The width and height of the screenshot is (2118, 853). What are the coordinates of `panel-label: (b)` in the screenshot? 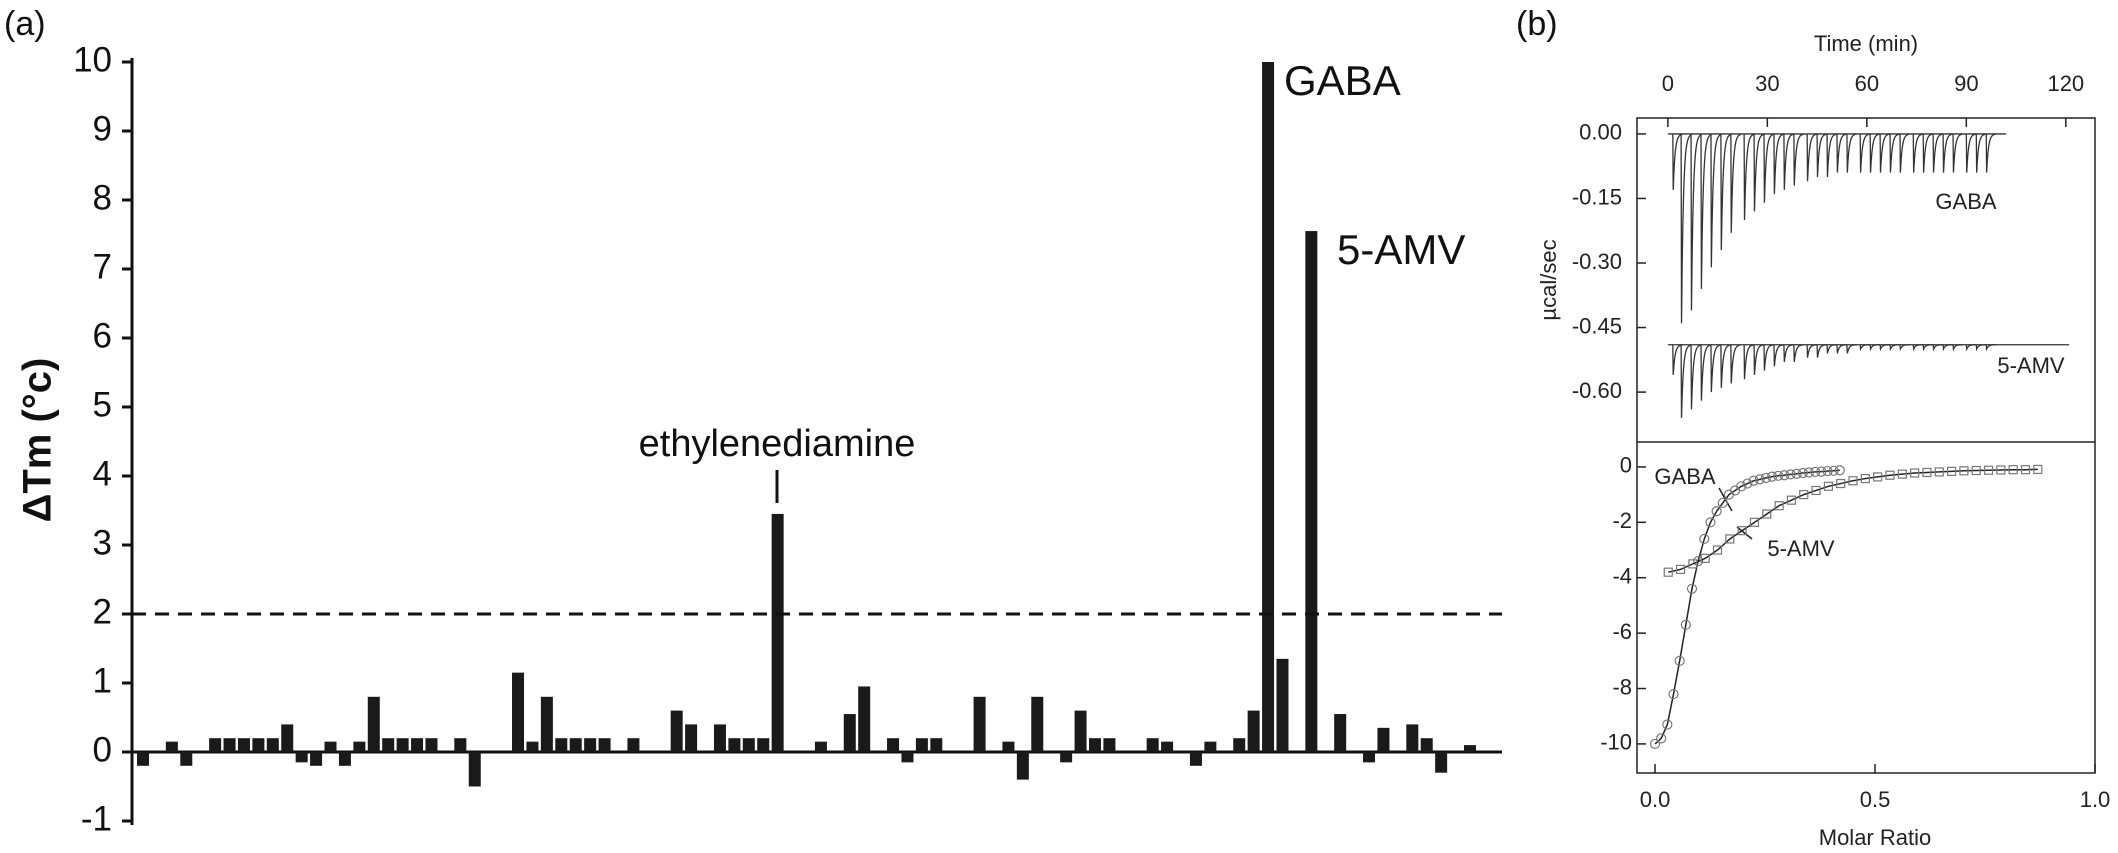 It's located at (1537, 24).